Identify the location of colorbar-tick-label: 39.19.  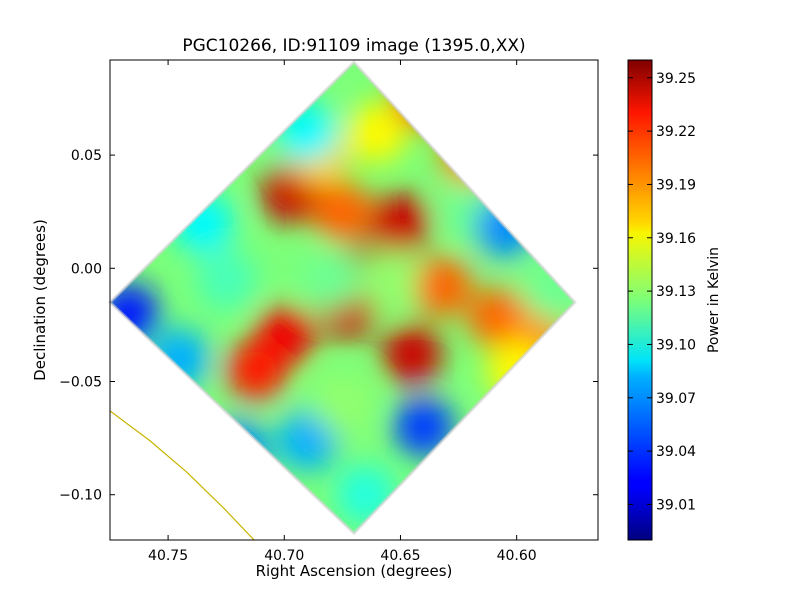
(676, 185).